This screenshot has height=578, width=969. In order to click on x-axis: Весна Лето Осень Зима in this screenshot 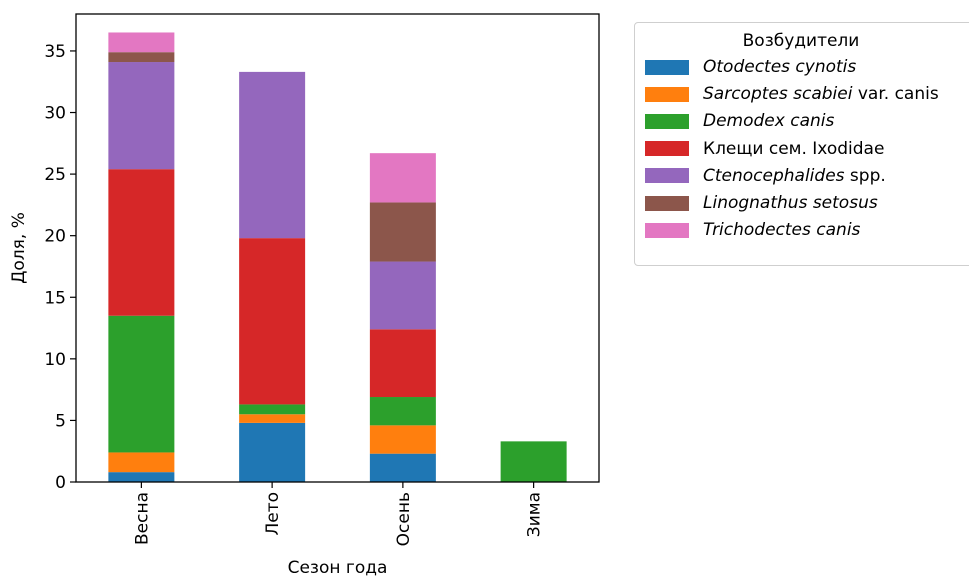, I will do `click(338, 514)`.